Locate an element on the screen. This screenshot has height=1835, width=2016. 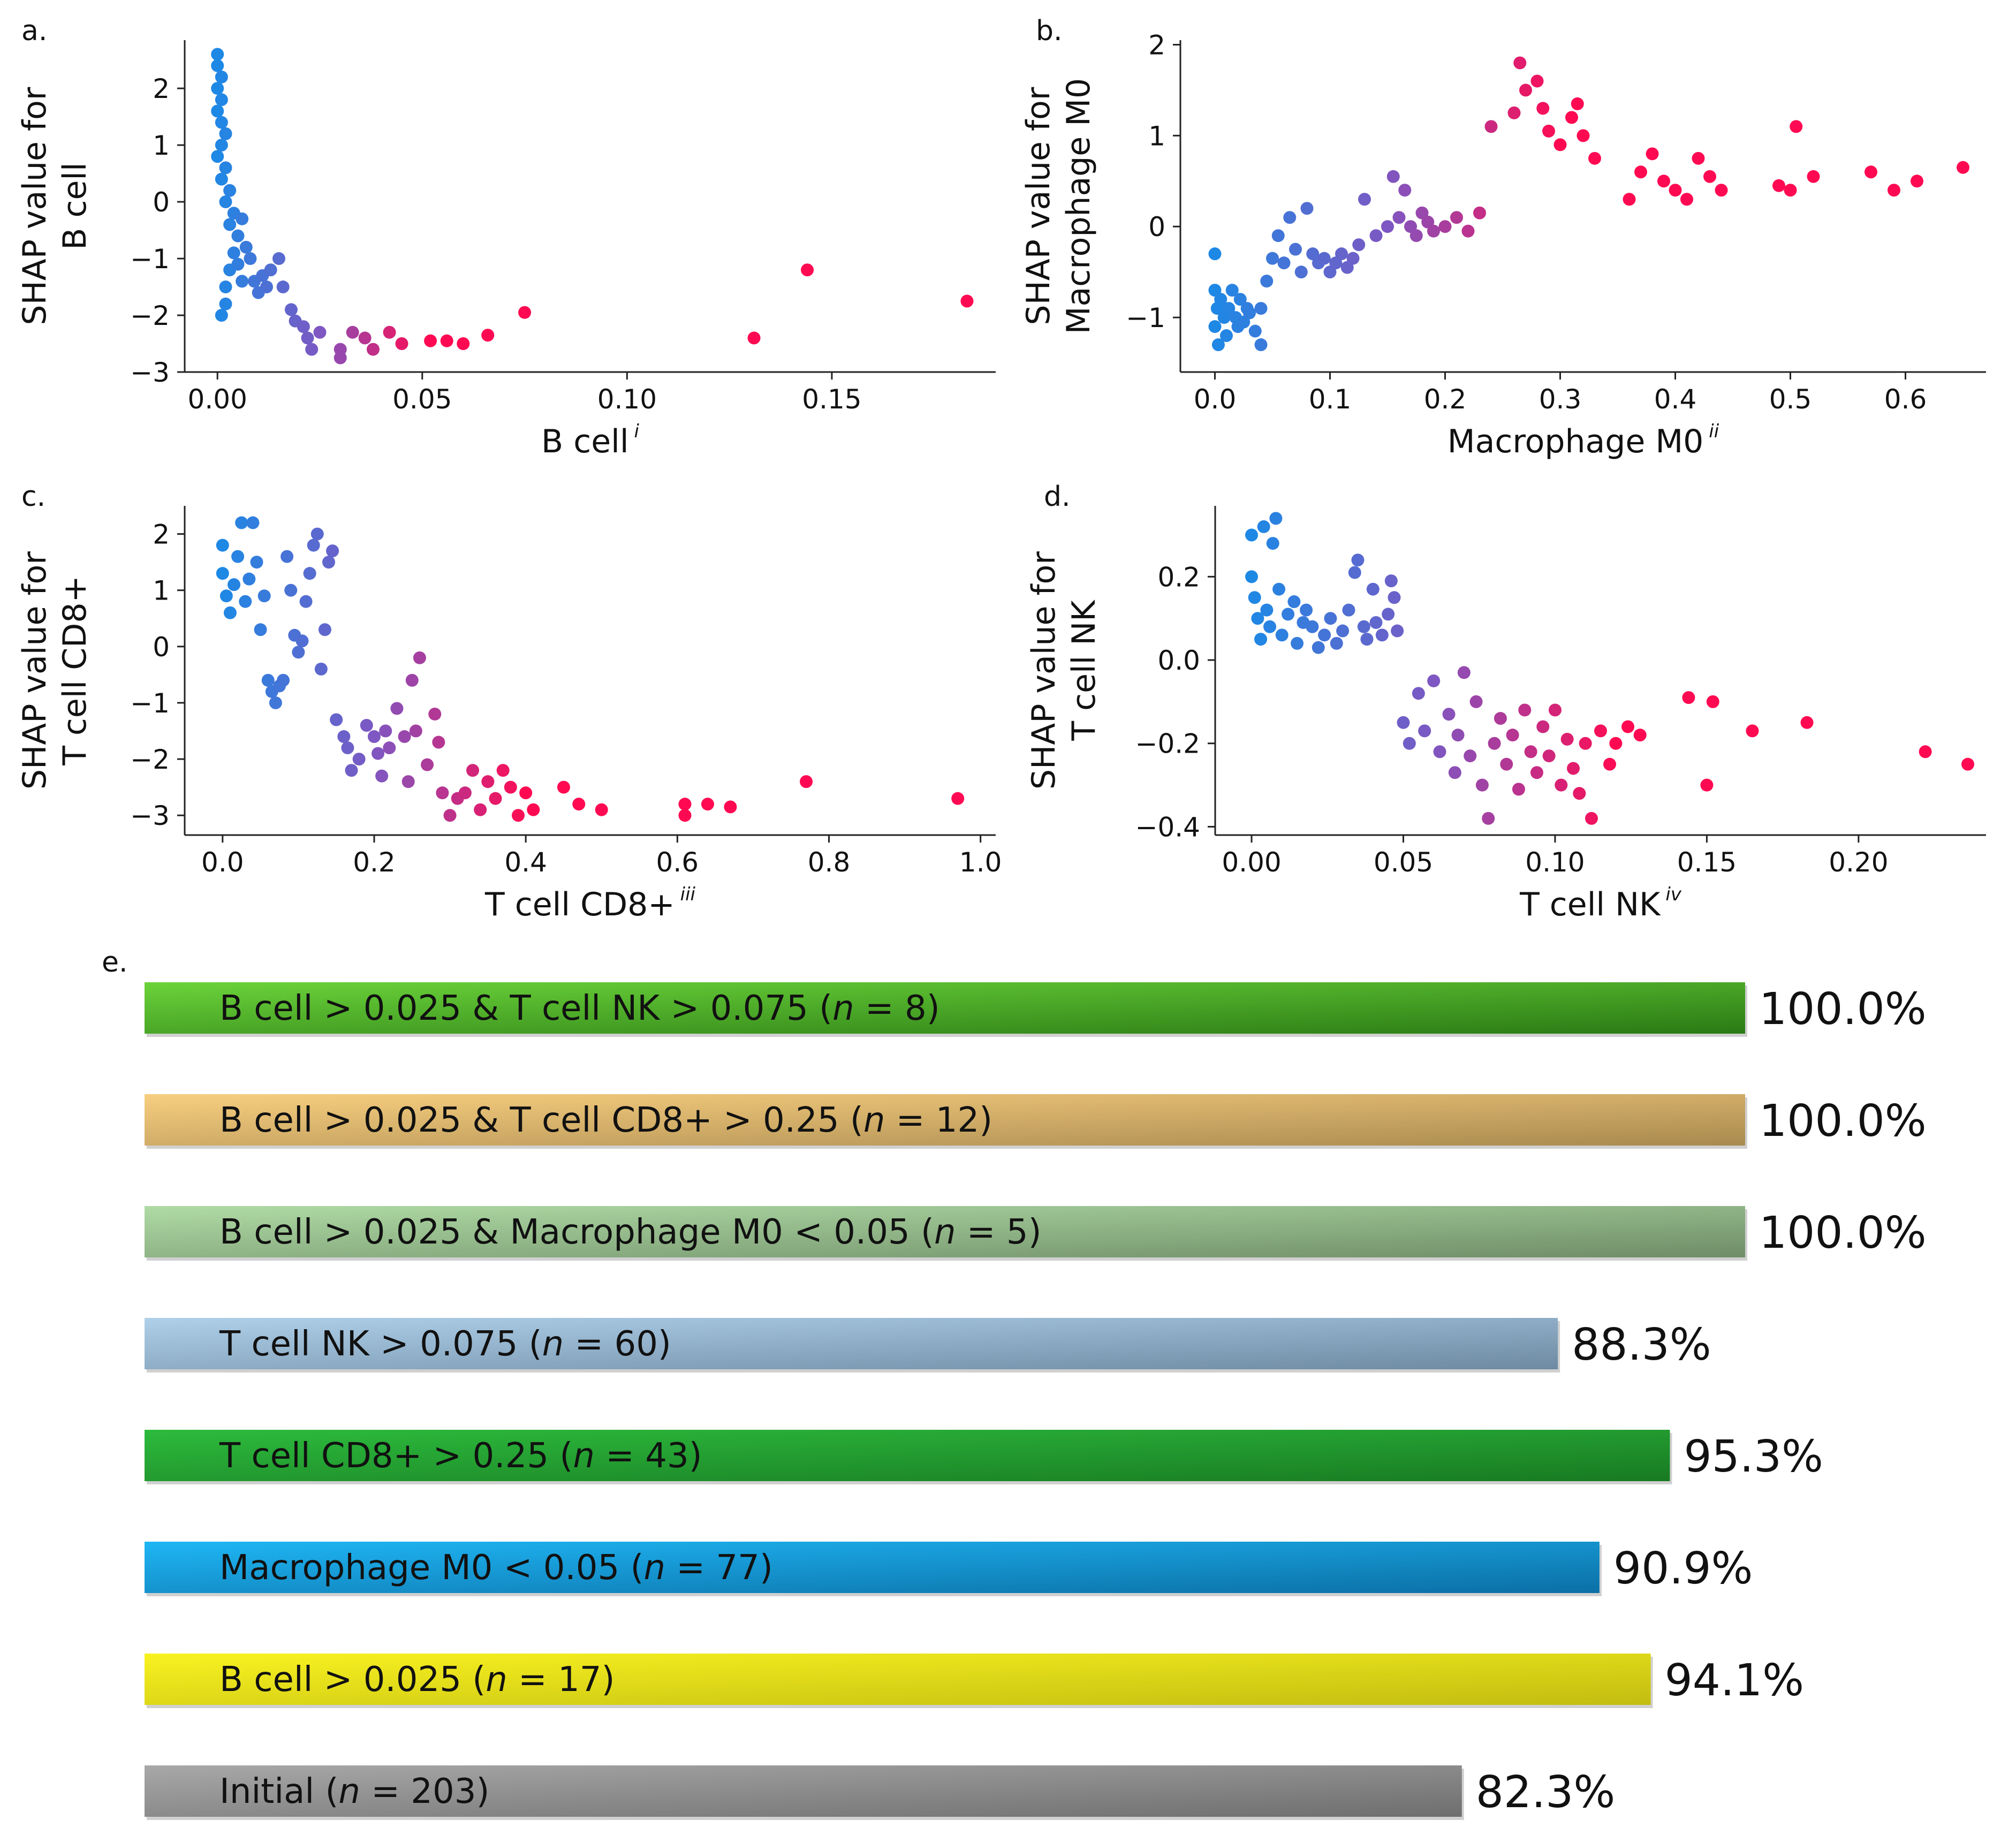
bar-value-label: 82.3% is located at coordinates (1546, 1792).